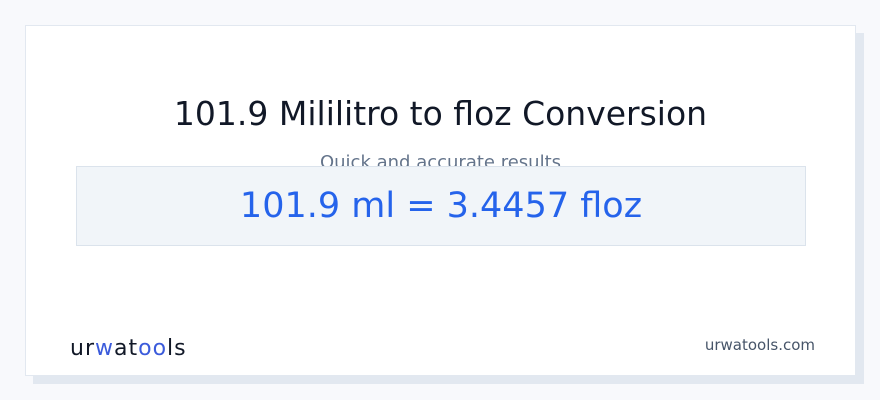  What do you see at coordinates (440, 113) in the screenshot?
I see `page-title: 101.9 Mililitro to floz Conversion` at bounding box center [440, 113].